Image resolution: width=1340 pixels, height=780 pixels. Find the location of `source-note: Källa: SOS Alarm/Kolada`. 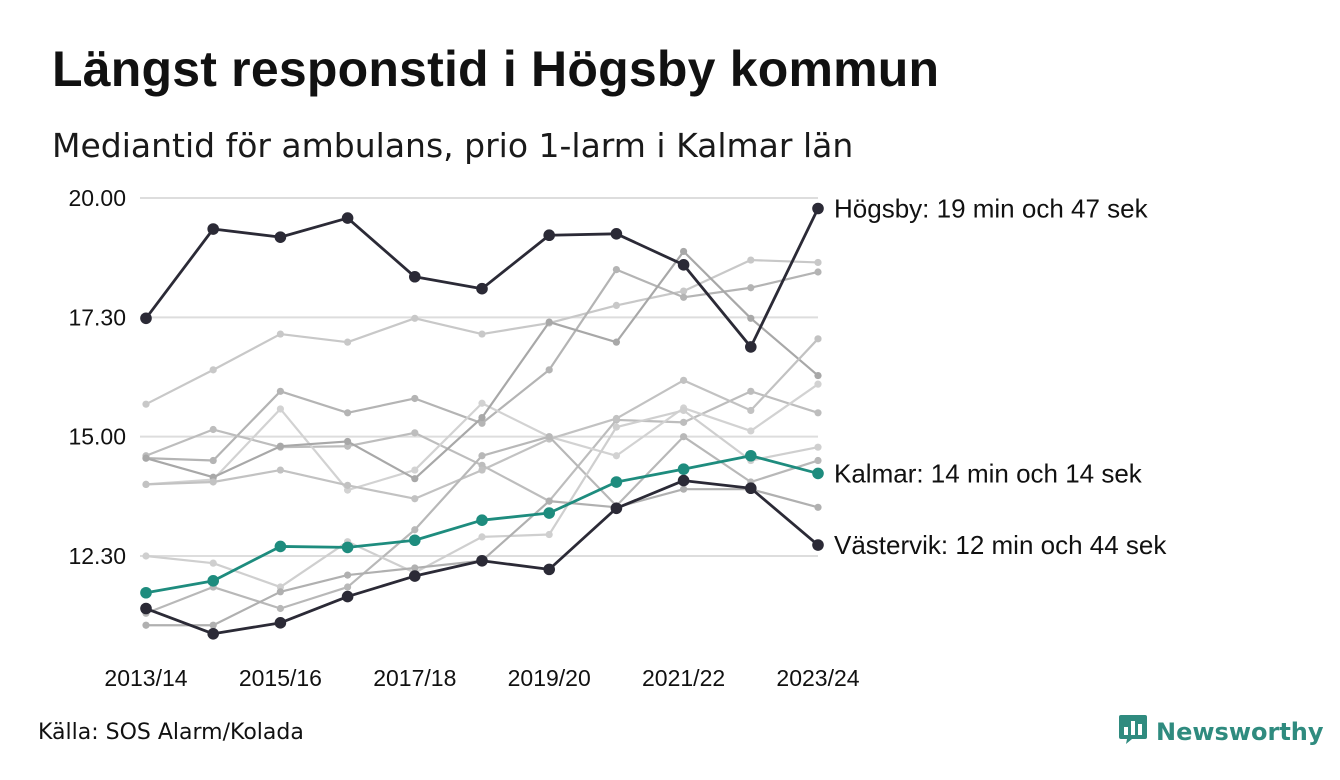

source-note: Källa: SOS Alarm/Kolada is located at coordinates (171, 732).